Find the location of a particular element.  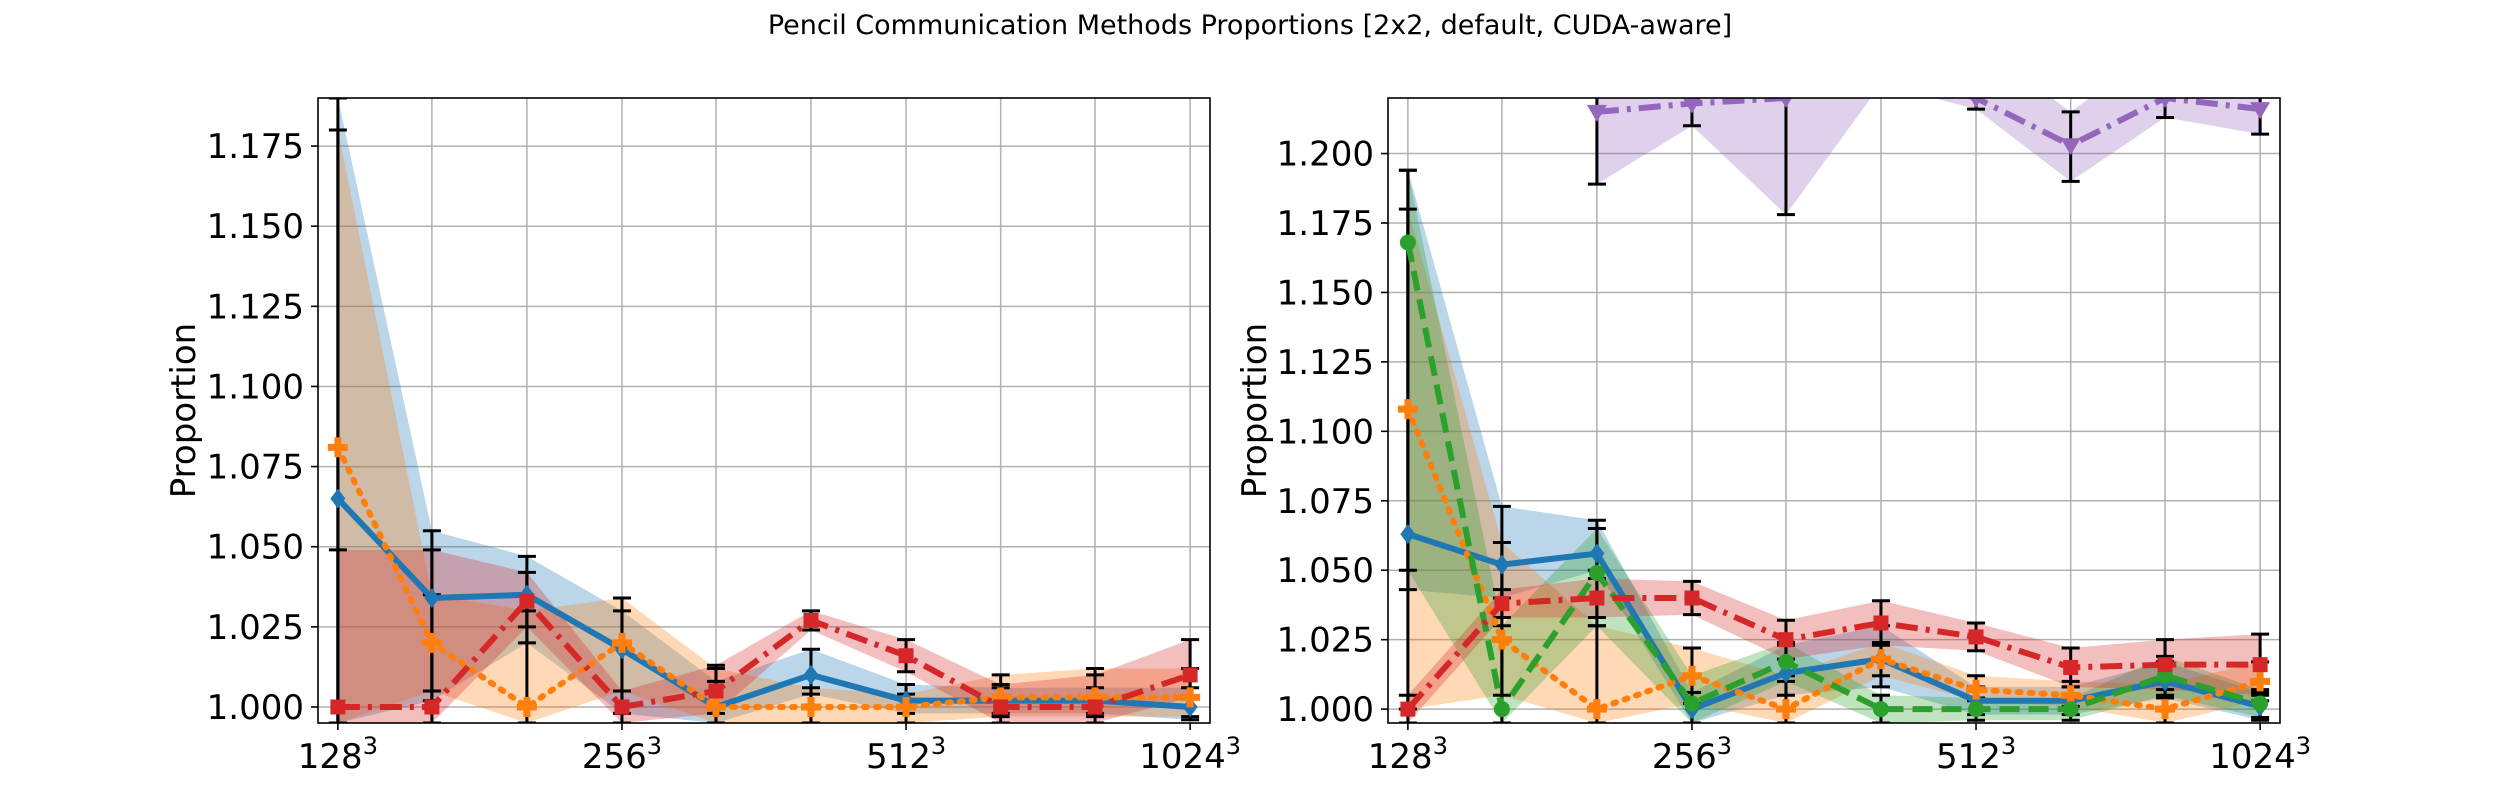

y-tick-label: 1.075 is located at coordinates (255, 468).